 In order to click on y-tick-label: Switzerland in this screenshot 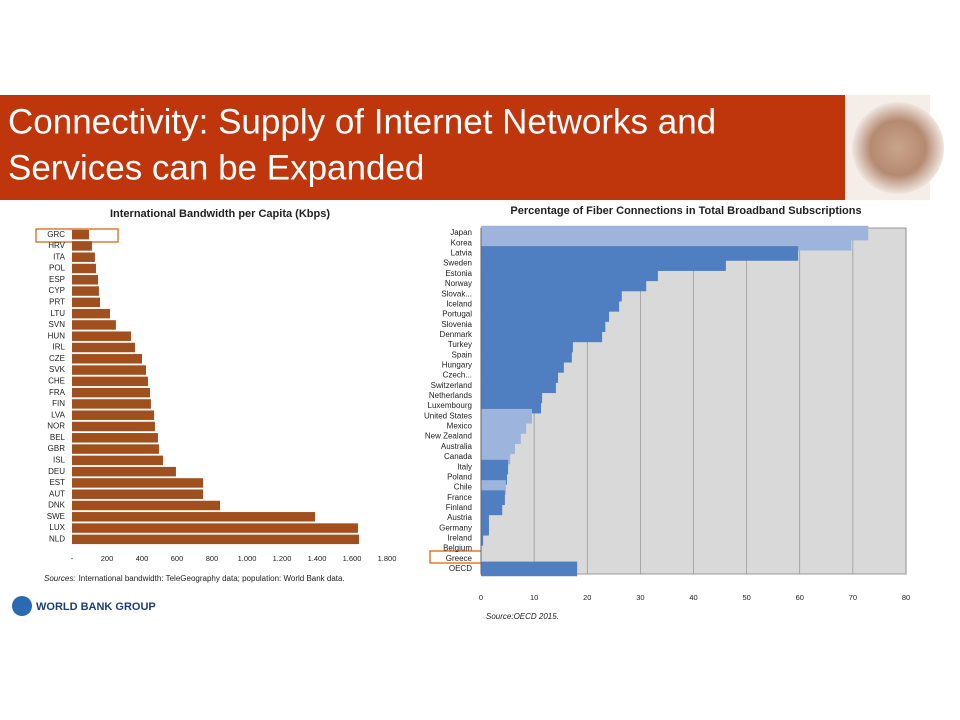, I will do `click(451, 385)`.